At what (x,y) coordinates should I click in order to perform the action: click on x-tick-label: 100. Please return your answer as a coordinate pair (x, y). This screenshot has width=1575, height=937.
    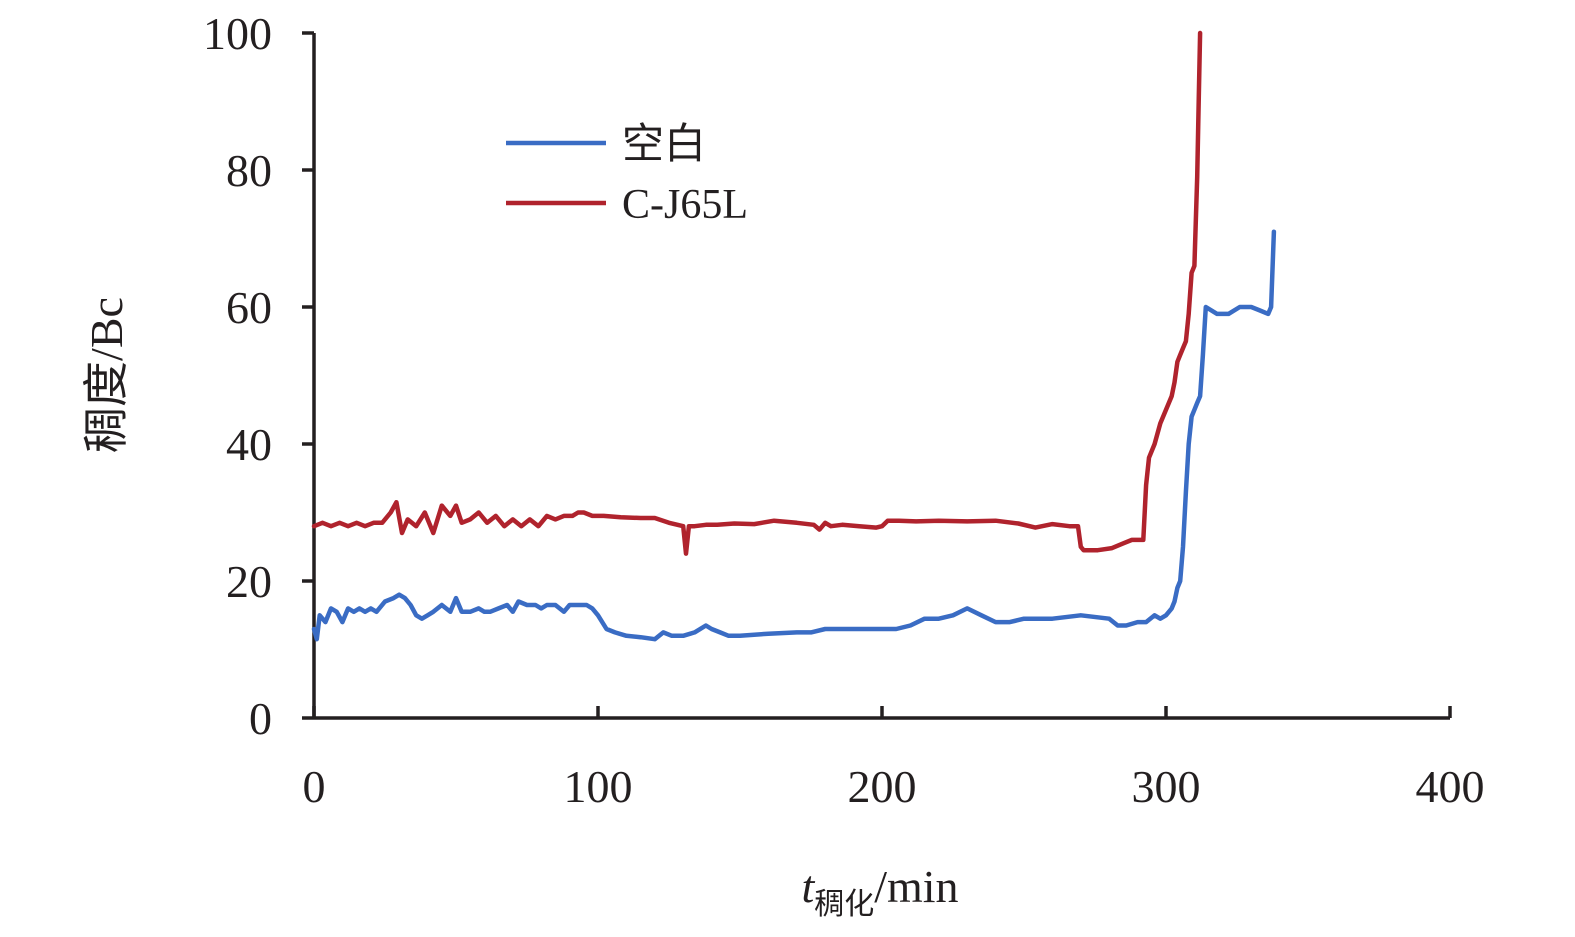
    Looking at the image, I should click on (598, 786).